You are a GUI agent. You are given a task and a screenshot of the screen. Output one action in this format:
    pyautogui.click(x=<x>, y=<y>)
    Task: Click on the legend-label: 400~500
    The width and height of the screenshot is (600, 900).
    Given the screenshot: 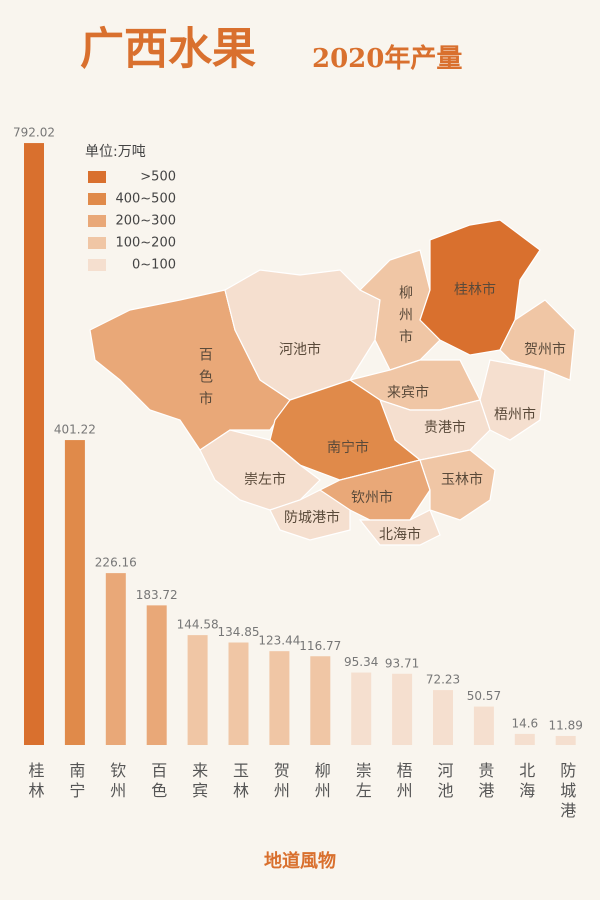 What is the action you would take?
    pyautogui.click(x=145, y=199)
    